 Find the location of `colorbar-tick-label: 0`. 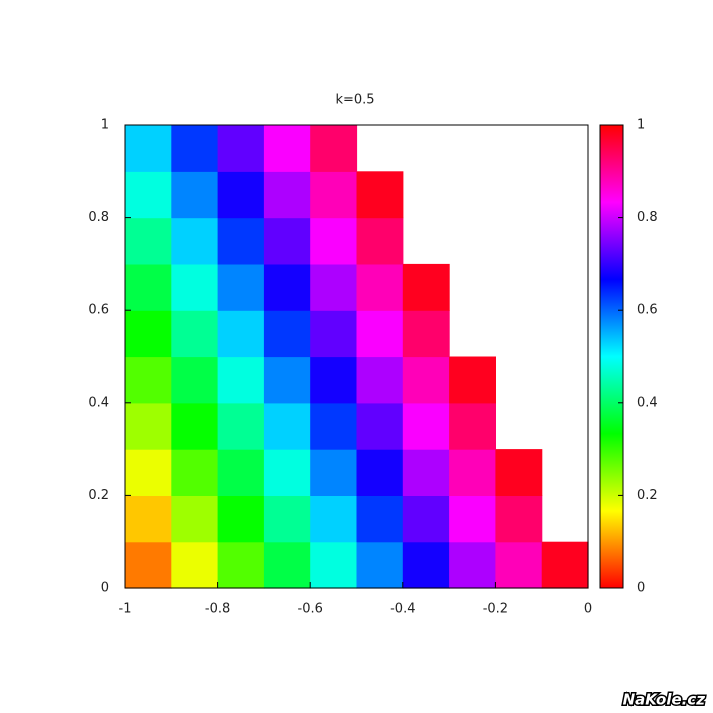

colorbar-tick-label: 0 is located at coordinates (641, 588).